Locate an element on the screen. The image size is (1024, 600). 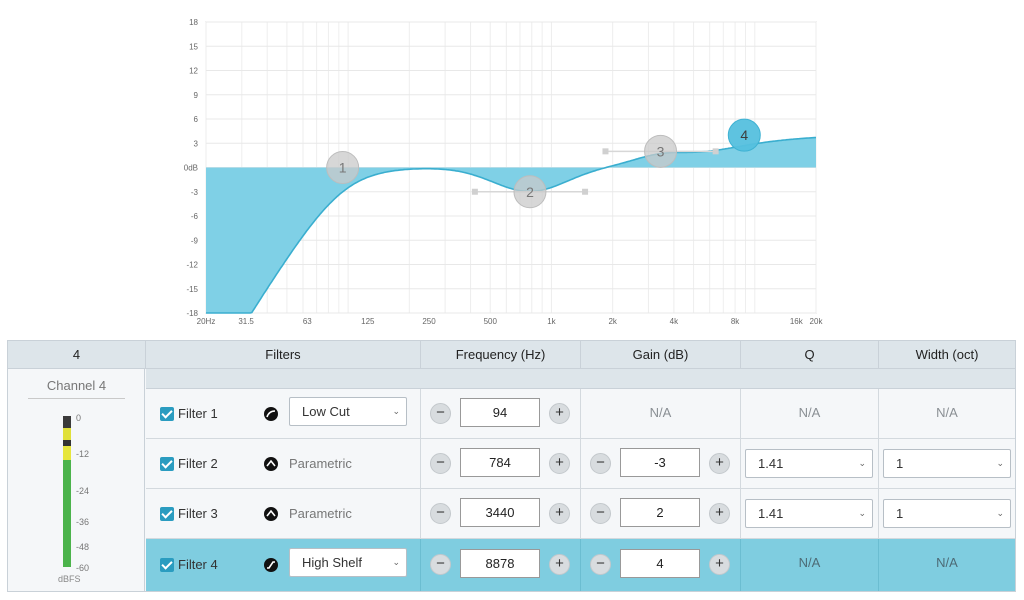
filter-3-frequency-input: 3440 is located at coordinates (500, 512).